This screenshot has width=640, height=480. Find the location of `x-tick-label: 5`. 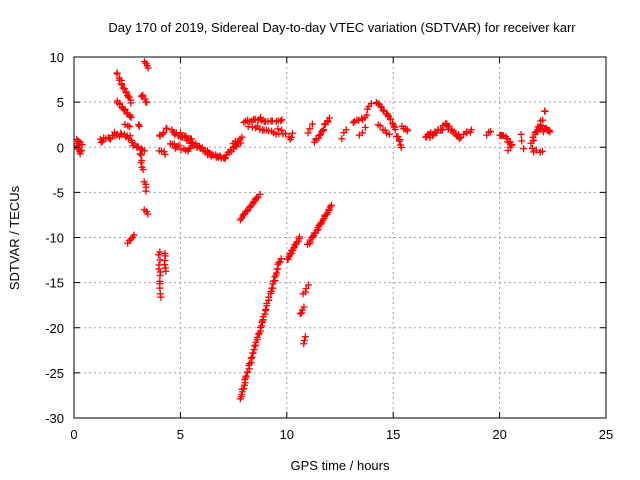

x-tick-label: 5 is located at coordinates (180, 434).